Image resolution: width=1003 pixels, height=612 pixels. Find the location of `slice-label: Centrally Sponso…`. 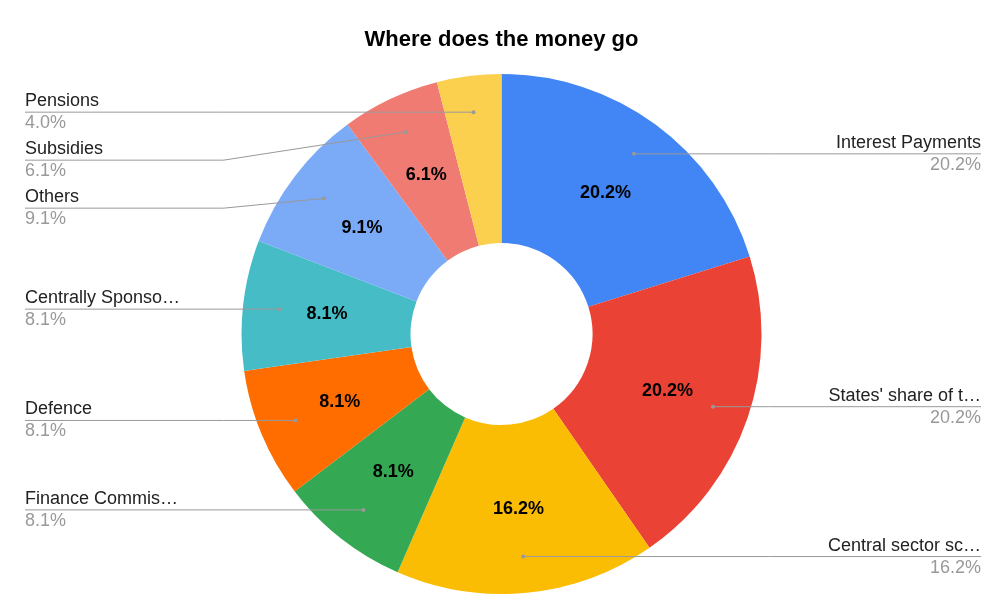

slice-label: Centrally Sponso… is located at coordinates (103, 297).